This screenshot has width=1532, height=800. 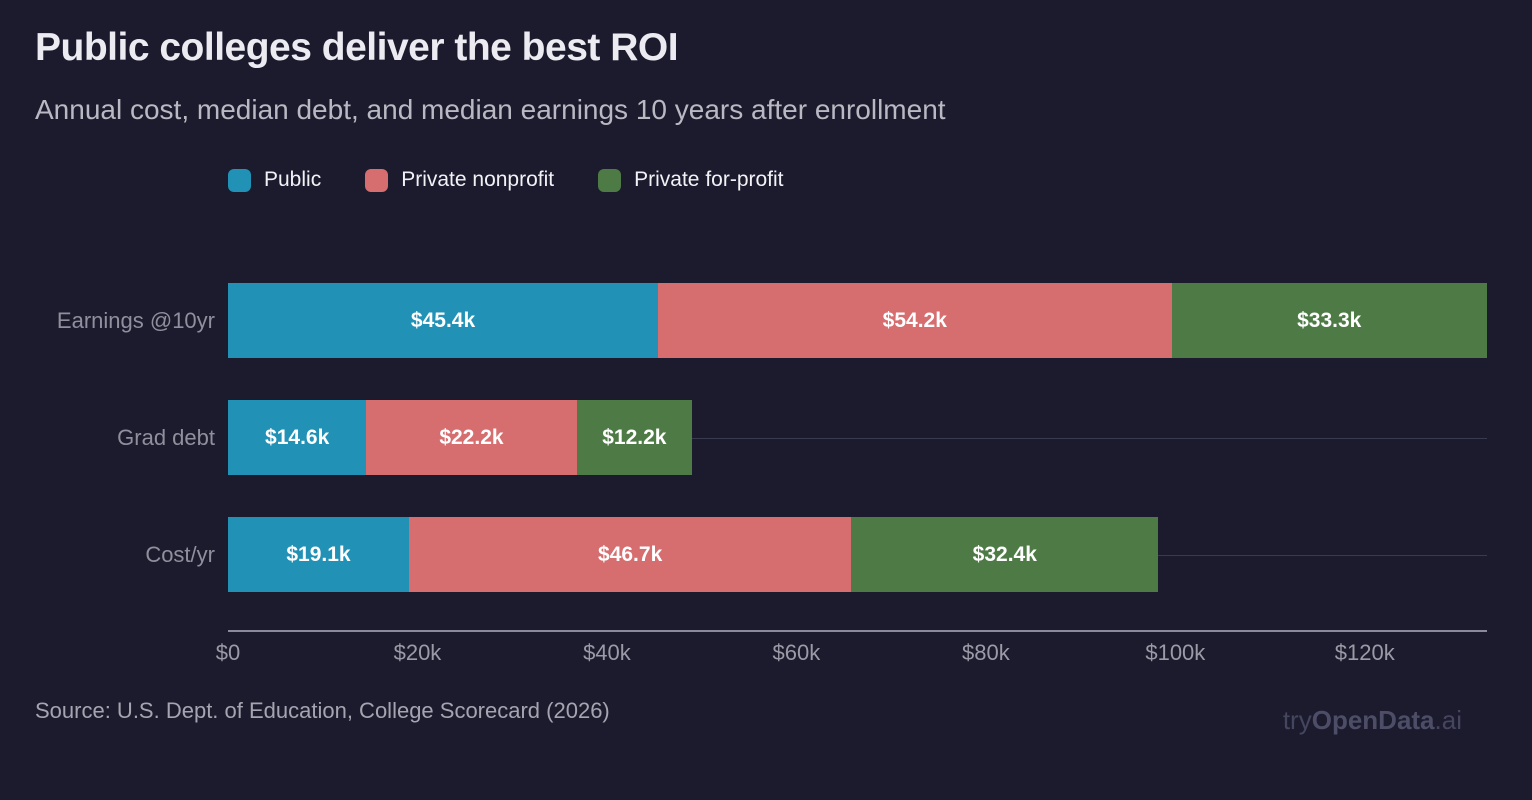 I want to click on row-label: Earnings @10yr, so click(x=135, y=320).